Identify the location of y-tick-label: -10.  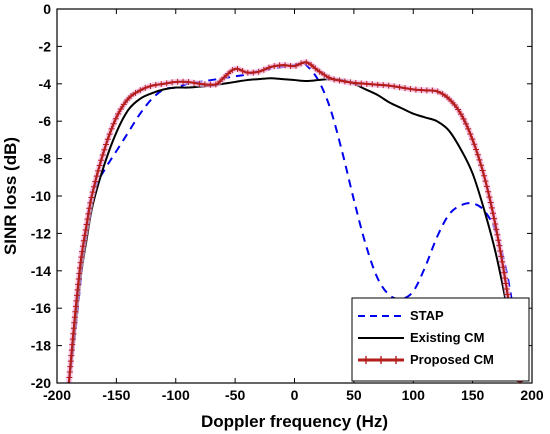
(41, 196).